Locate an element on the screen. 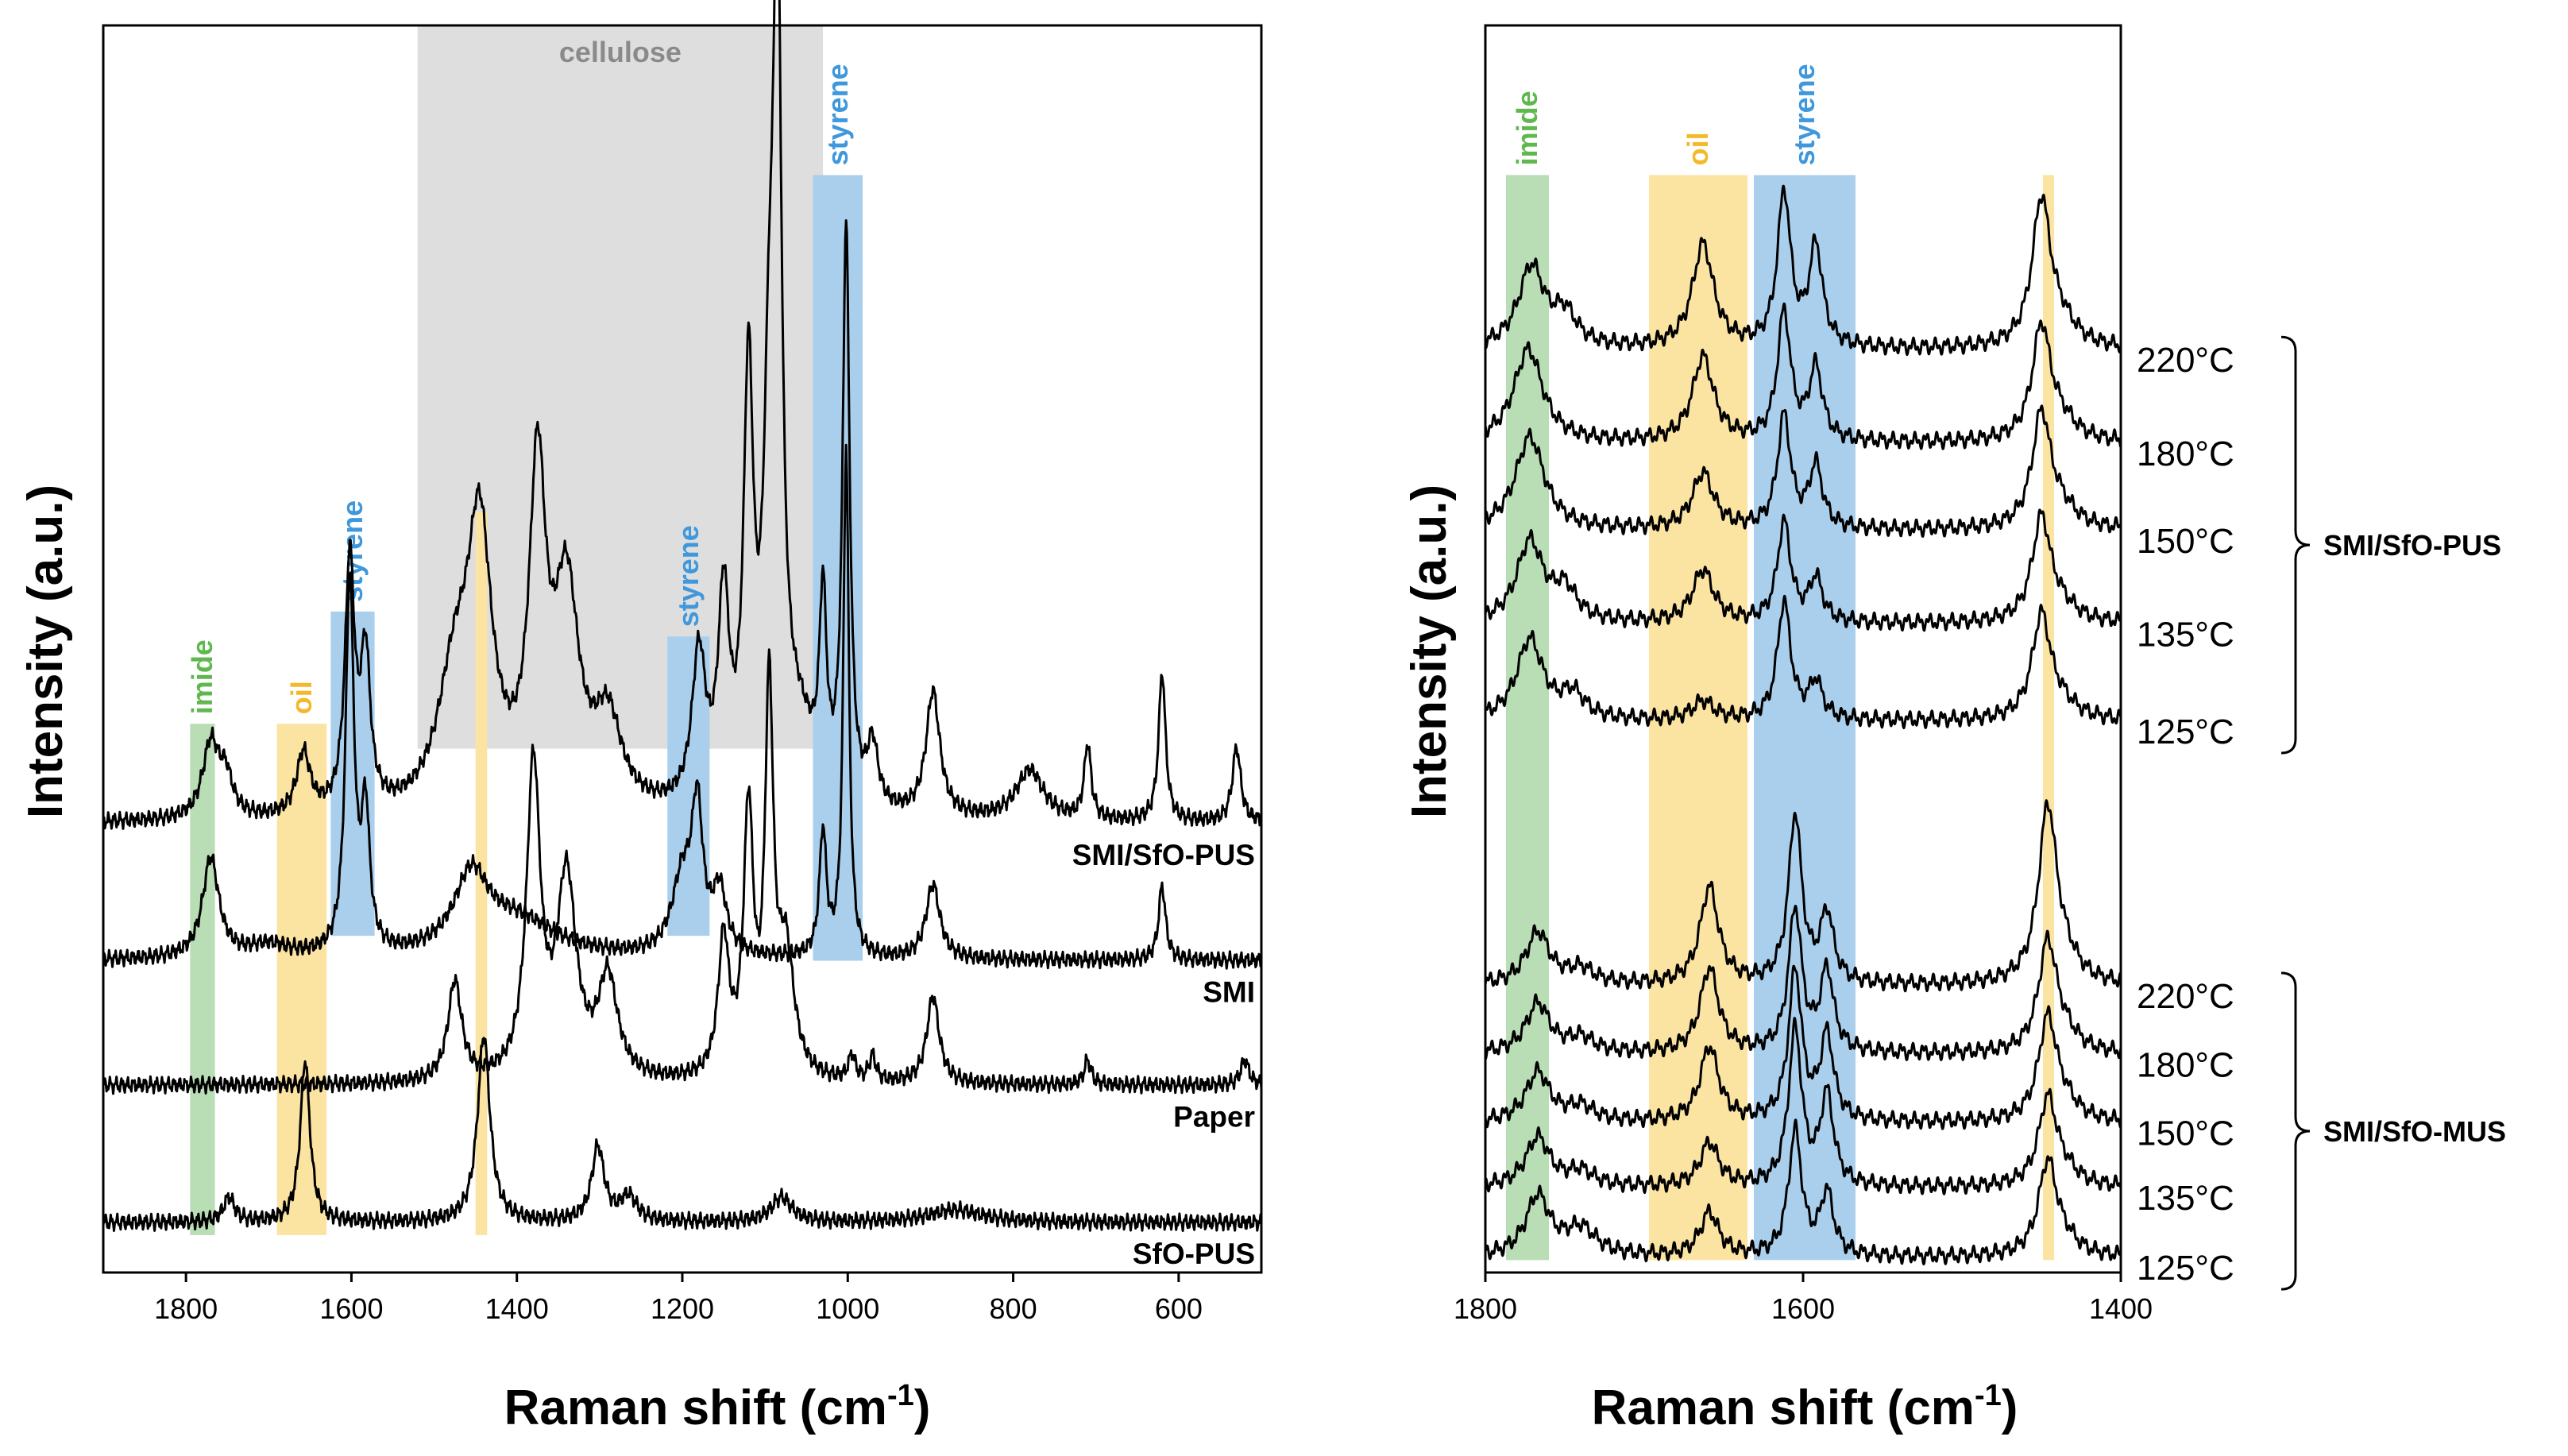 This screenshot has height=1456, width=2568. temp-label-smi-sfo-pus-2: 150°C is located at coordinates (2185, 541).